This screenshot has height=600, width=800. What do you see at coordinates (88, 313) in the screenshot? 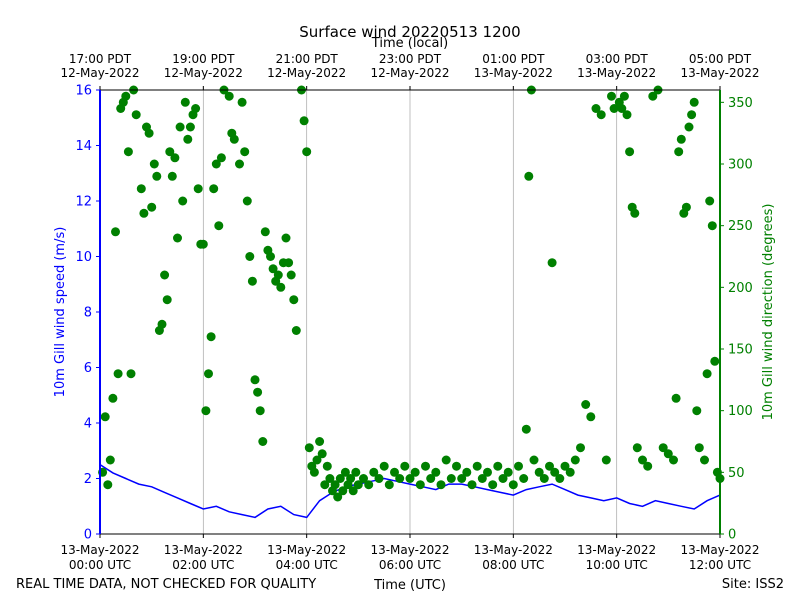
I see `left-tick-label: 8` at bounding box center [88, 313].